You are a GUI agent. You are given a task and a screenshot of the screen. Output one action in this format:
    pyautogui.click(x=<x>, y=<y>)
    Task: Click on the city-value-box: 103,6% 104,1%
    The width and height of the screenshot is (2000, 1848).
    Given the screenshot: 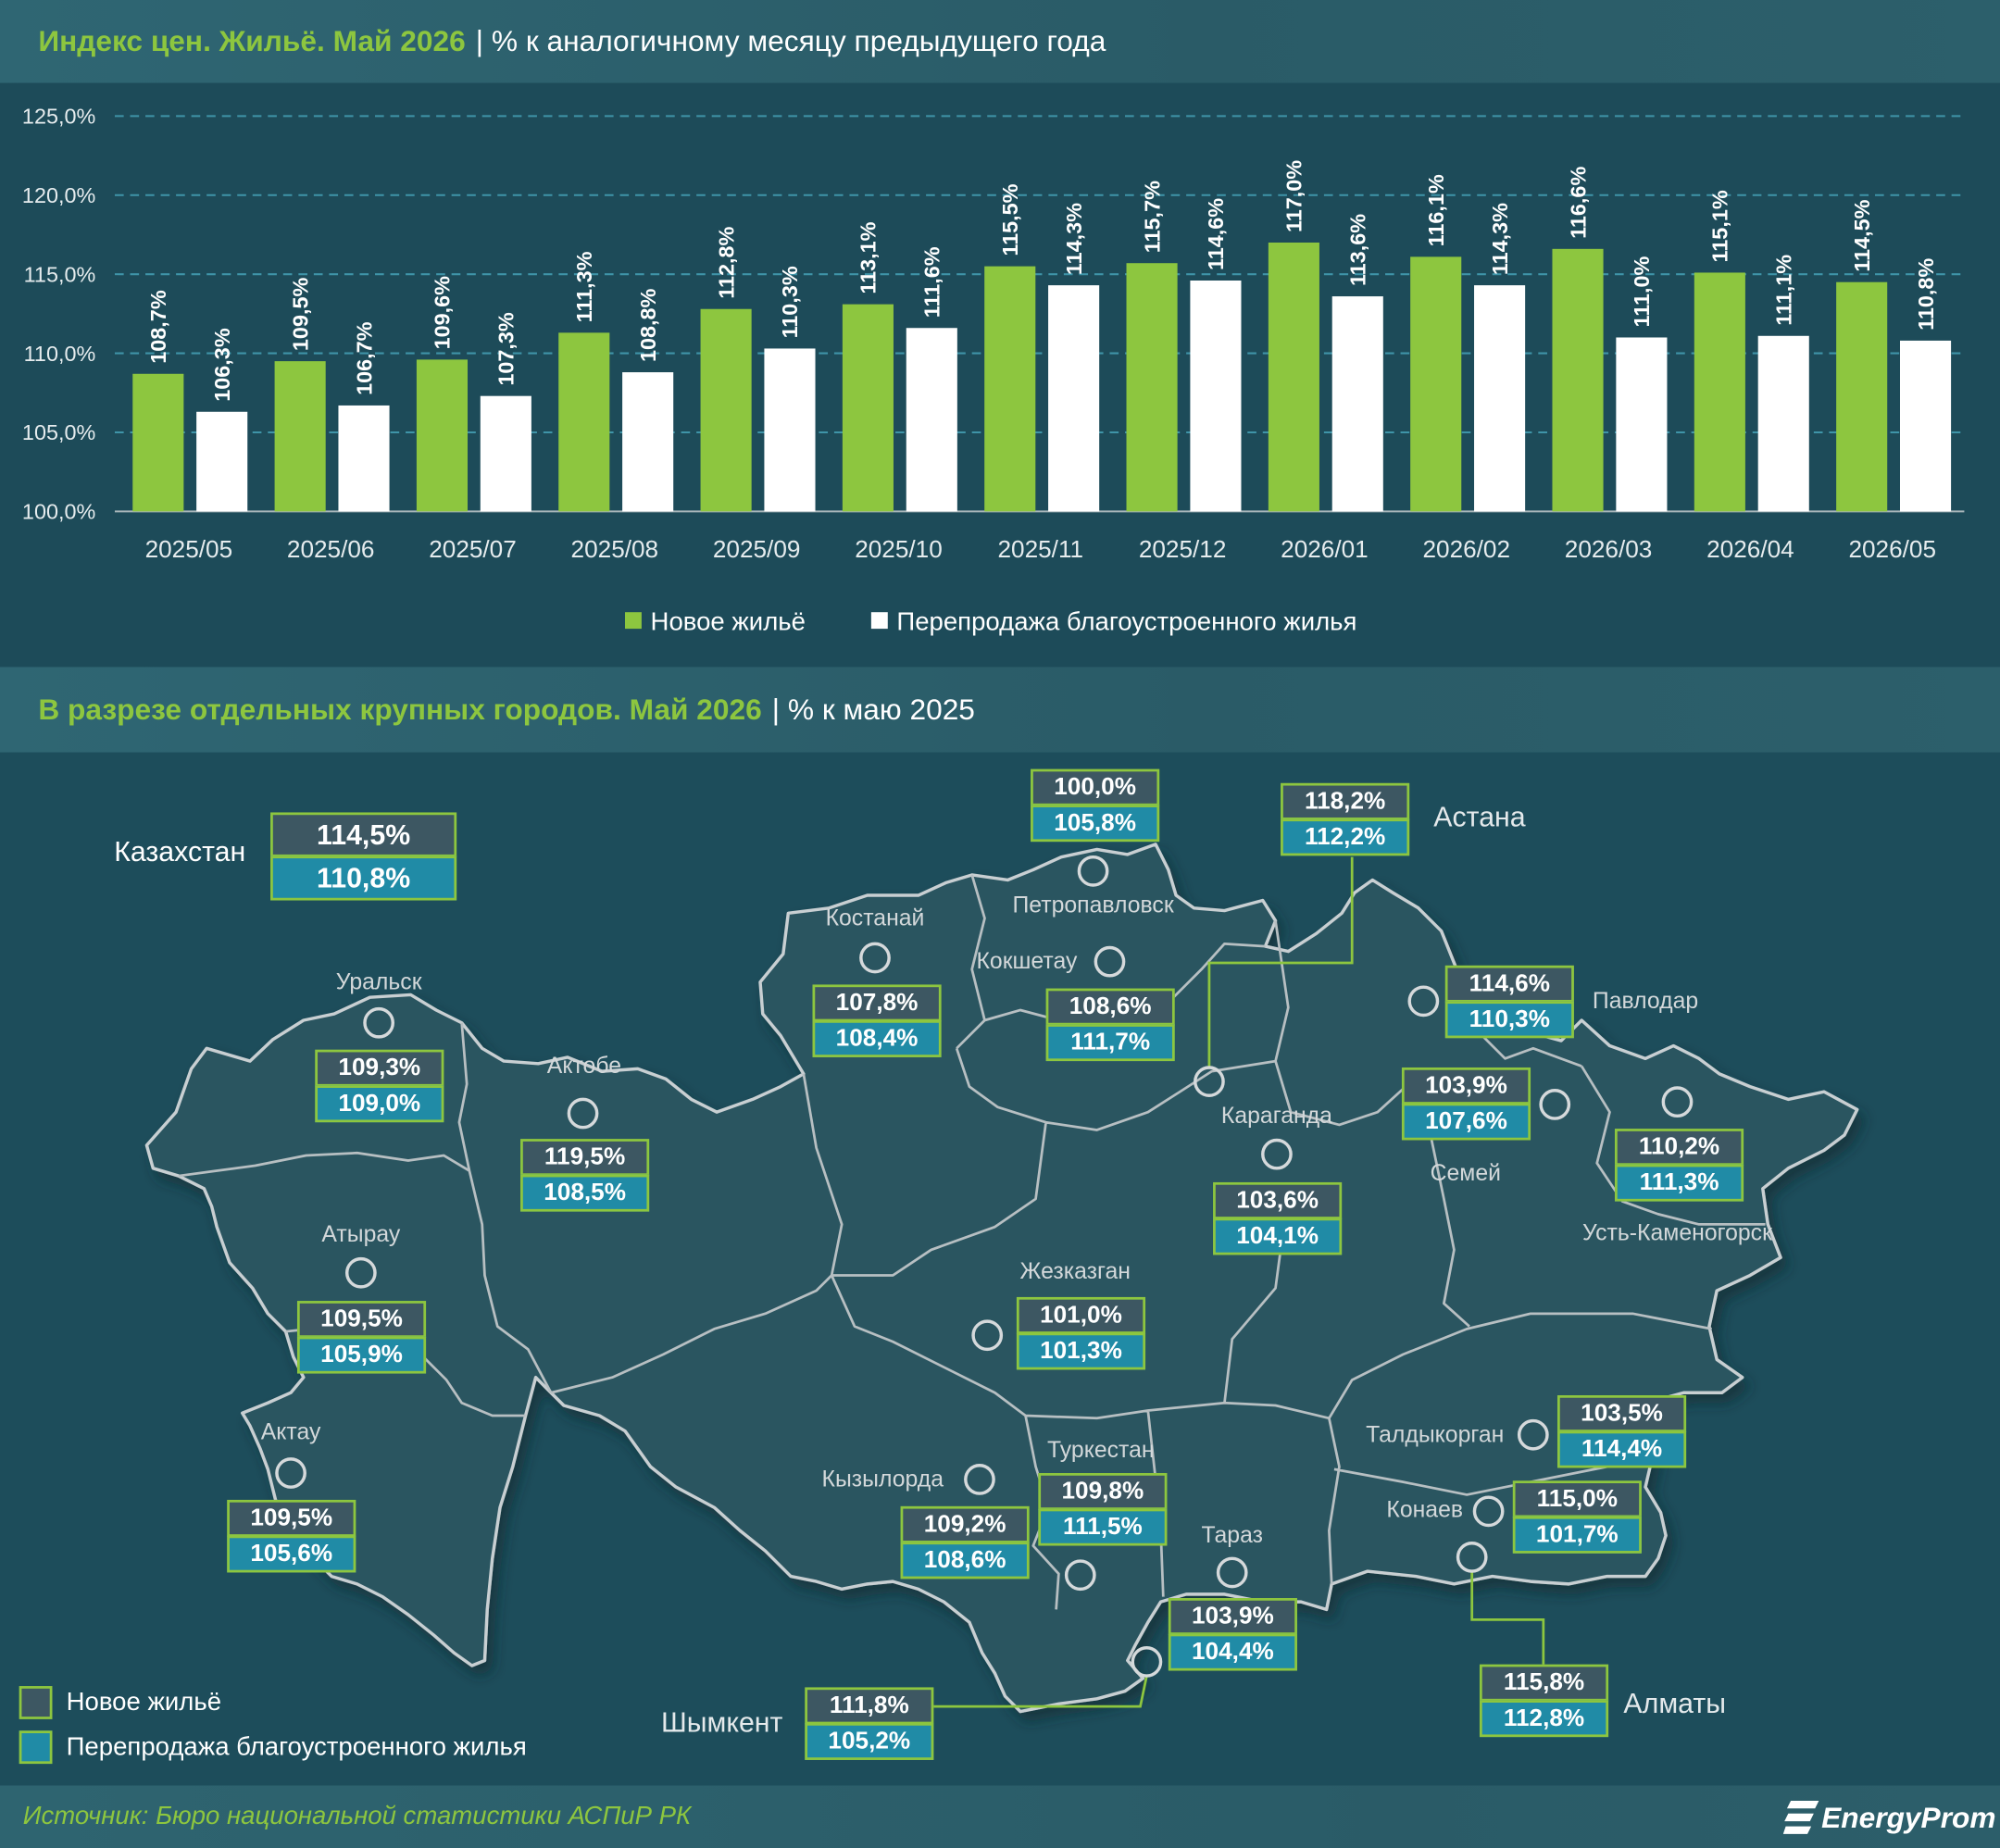 What is the action you would take?
    pyautogui.click(x=1278, y=1218)
    